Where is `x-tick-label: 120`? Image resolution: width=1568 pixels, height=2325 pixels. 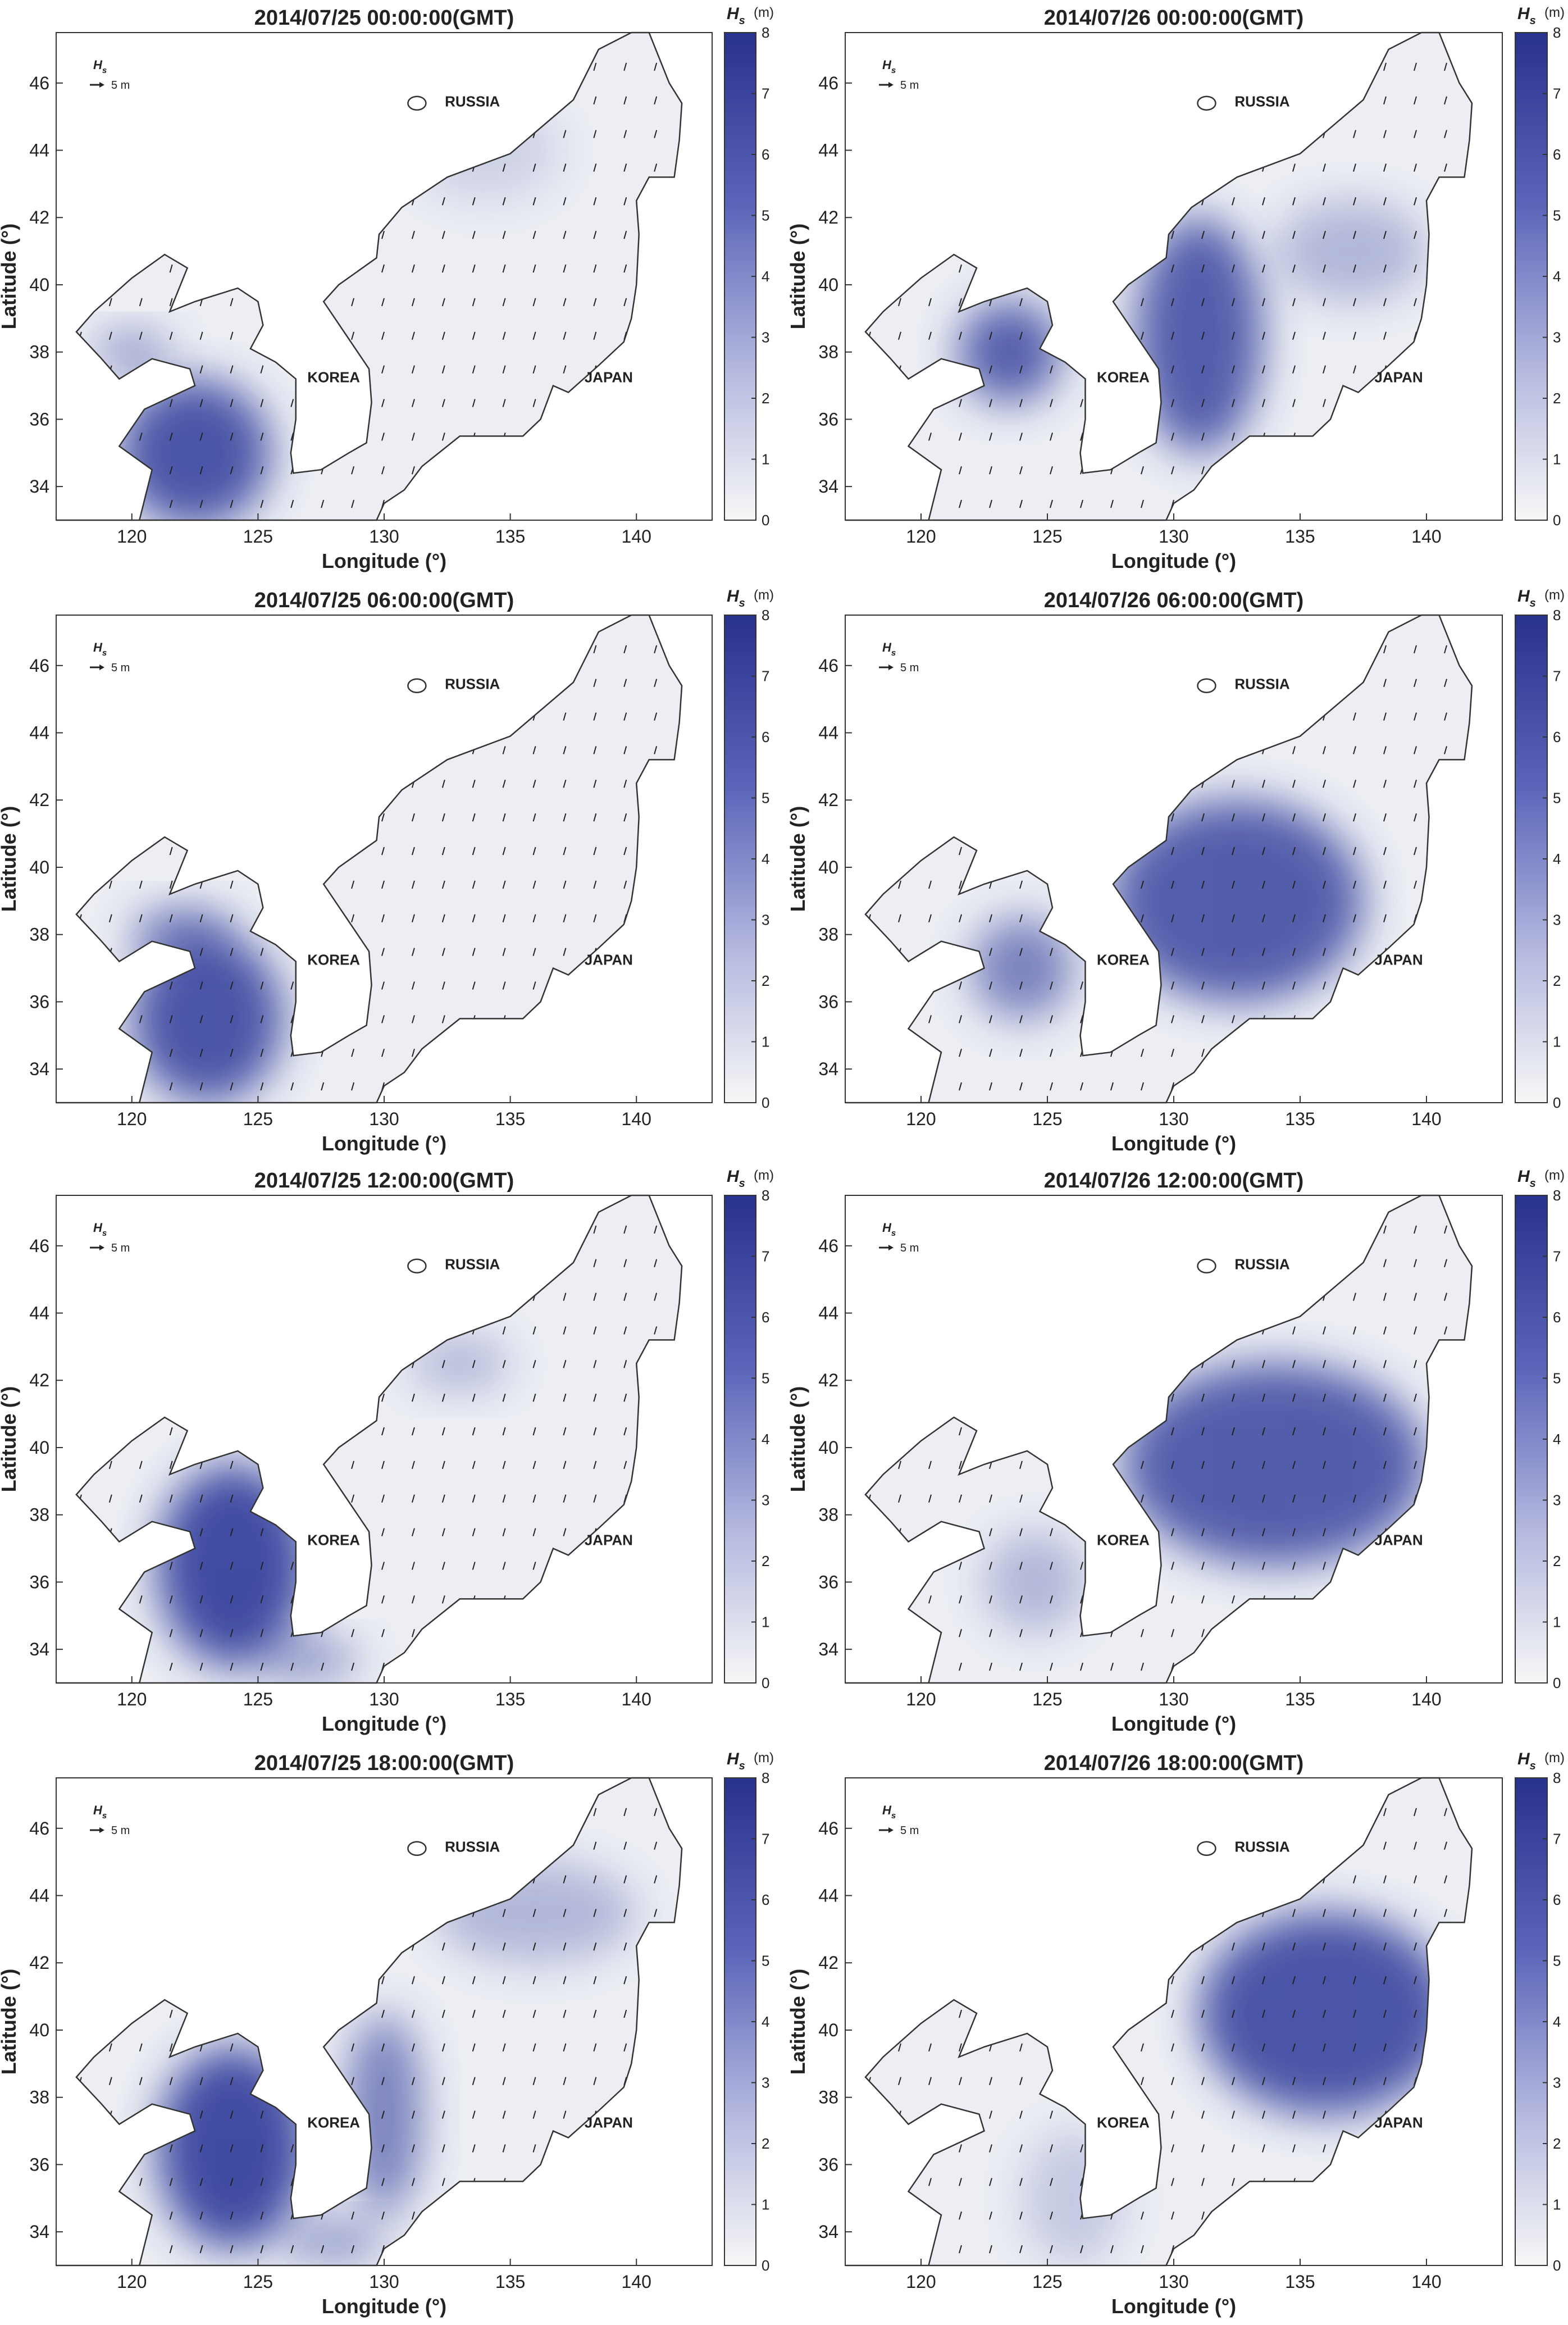 x-tick-label: 120 is located at coordinates (921, 2282).